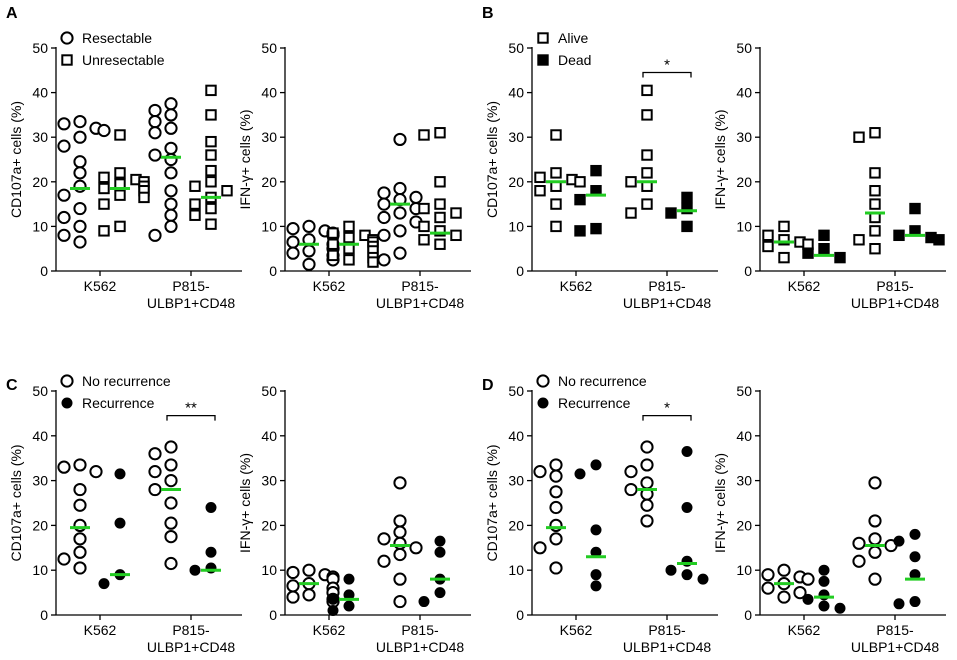 The height and width of the screenshot is (660, 957). Describe the element at coordinates (40, 48) in the screenshot. I see `y-tick-label: 50` at that location.